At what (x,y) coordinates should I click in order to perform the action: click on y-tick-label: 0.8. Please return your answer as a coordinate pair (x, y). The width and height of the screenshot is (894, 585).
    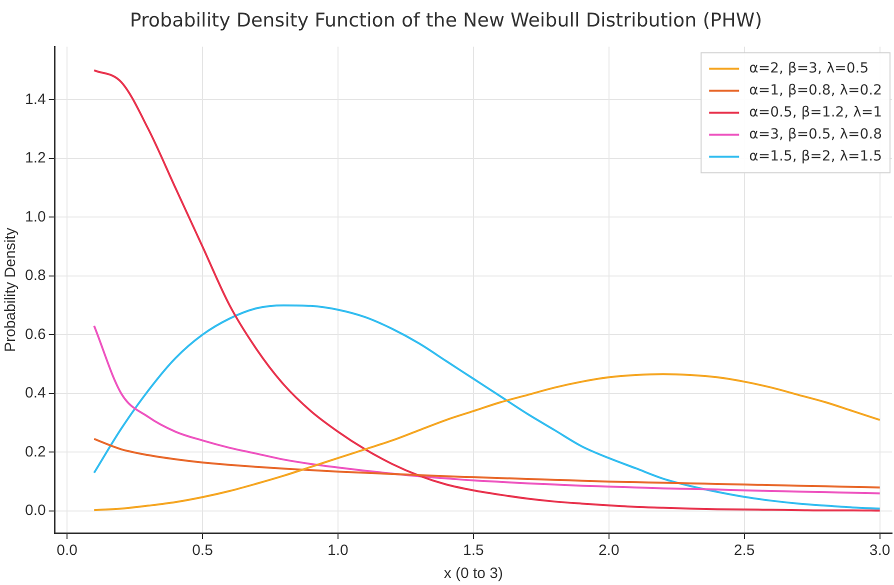
    Looking at the image, I should click on (35, 275).